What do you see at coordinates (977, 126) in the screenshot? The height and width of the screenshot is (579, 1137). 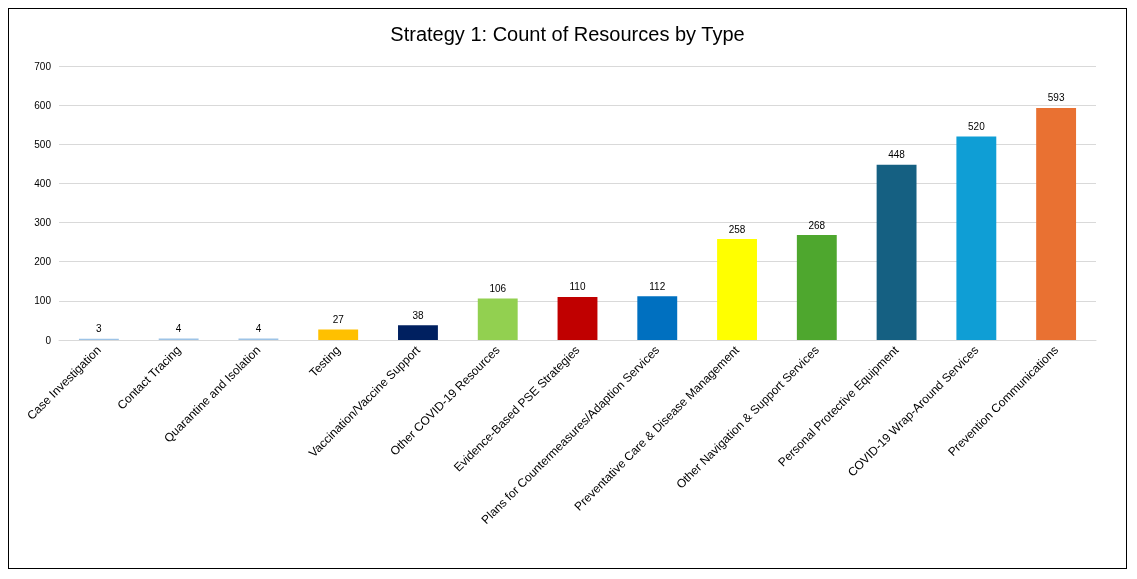 I see `data-label: 520` at bounding box center [977, 126].